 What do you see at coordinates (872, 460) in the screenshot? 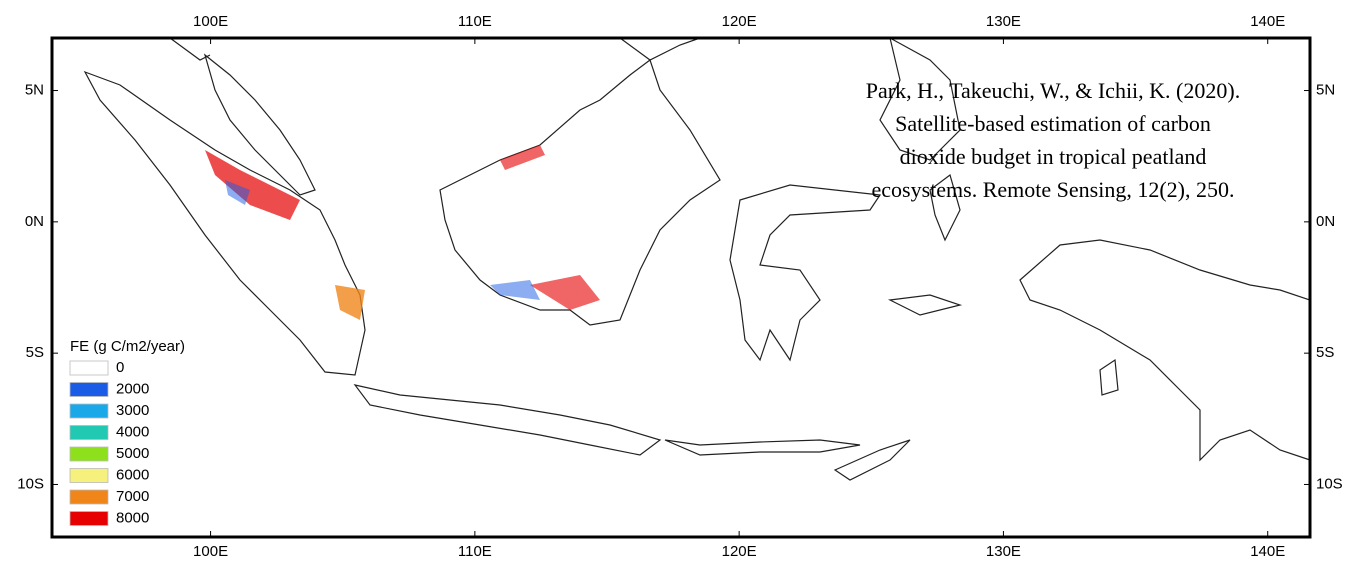
I see `timor` at bounding box center [872, 460].